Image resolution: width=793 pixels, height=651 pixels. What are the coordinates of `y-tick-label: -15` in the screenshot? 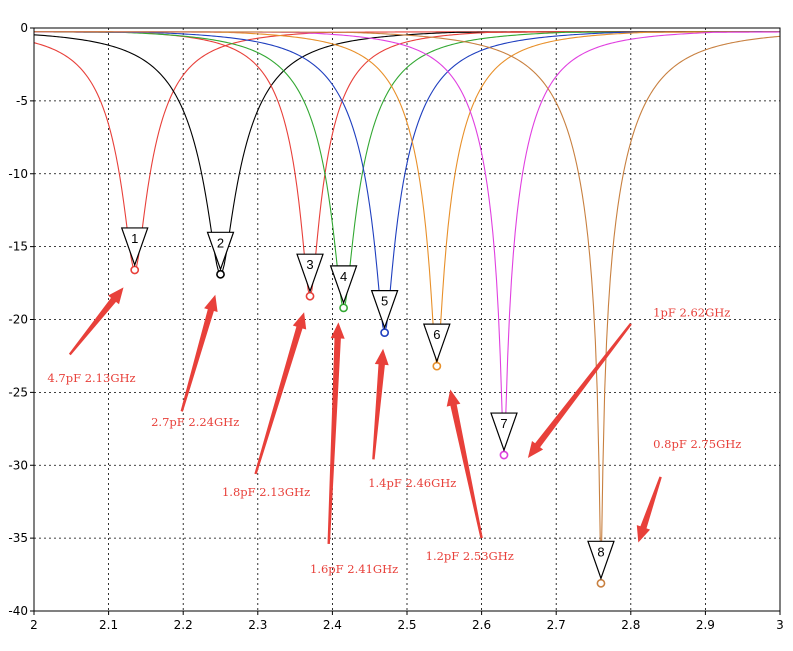 It's located at (18, 247).